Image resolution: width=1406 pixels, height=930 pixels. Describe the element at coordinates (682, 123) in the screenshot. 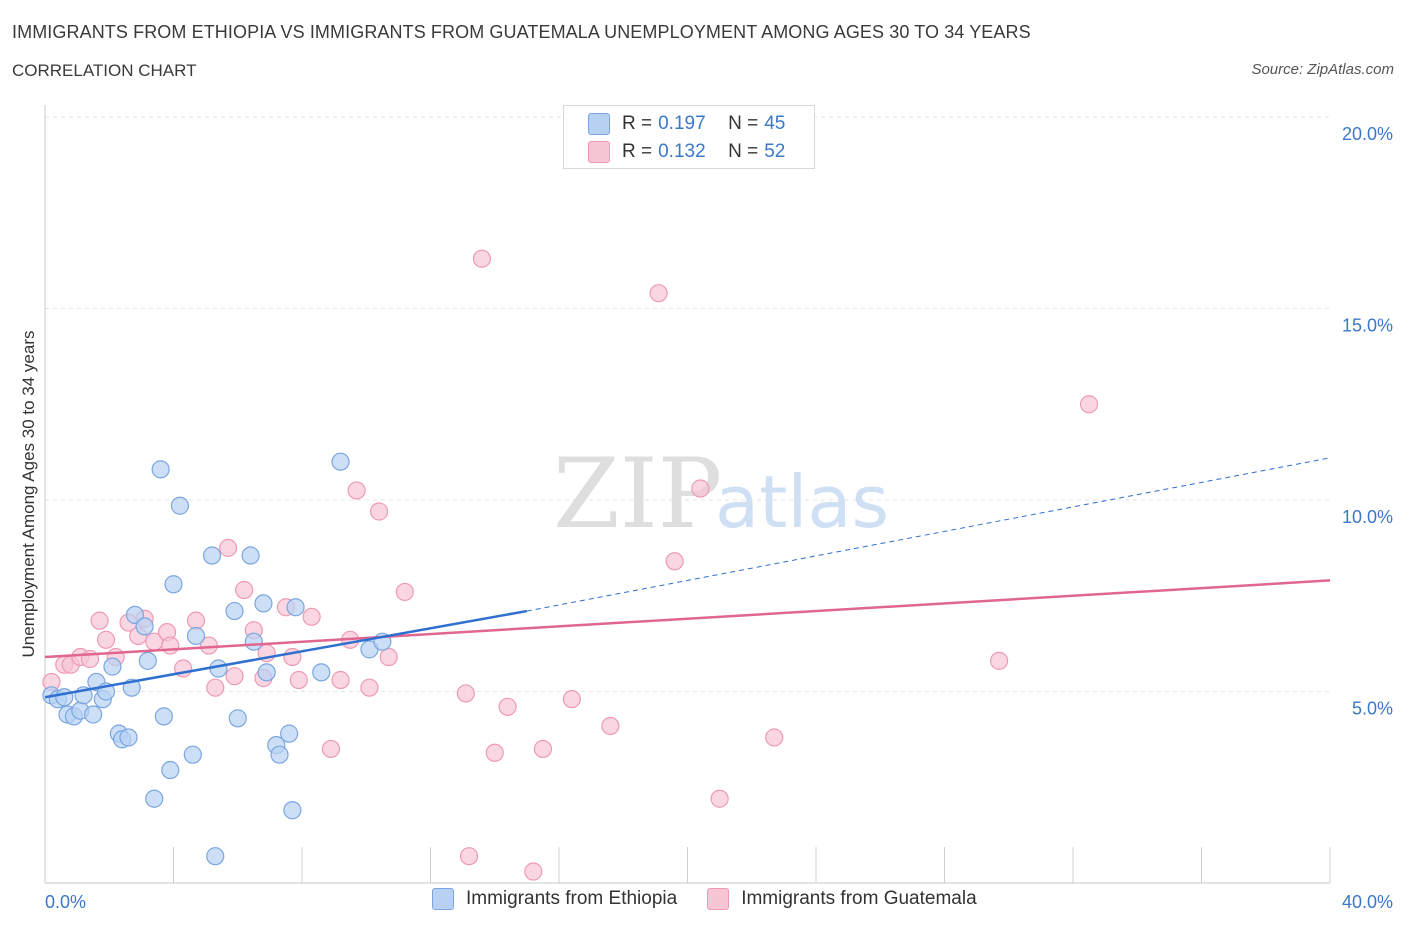

I see `ethiopia-r-value: 0.197` at that location.